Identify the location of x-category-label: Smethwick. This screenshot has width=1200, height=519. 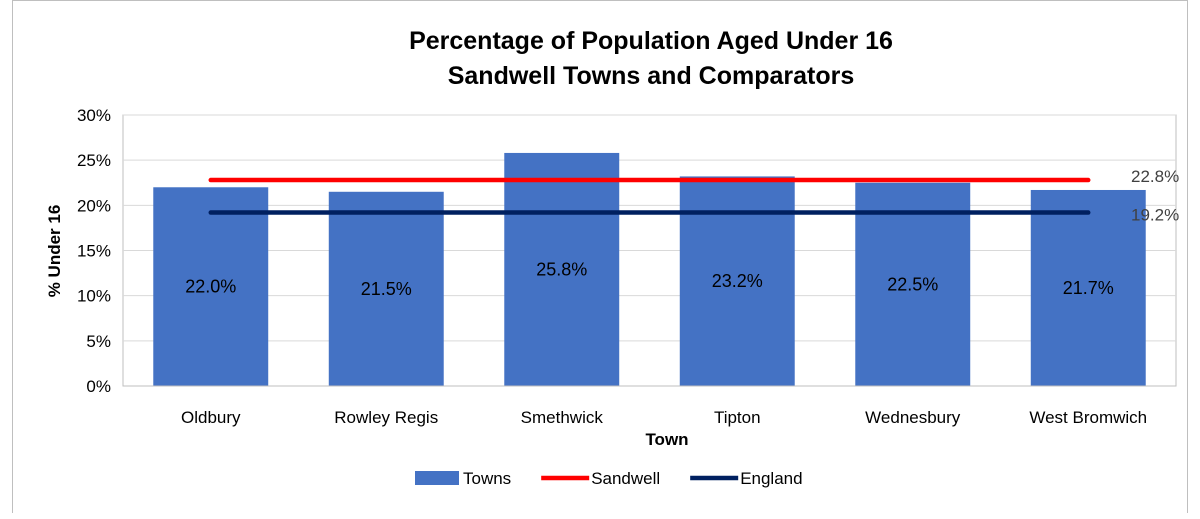
(562, 417).